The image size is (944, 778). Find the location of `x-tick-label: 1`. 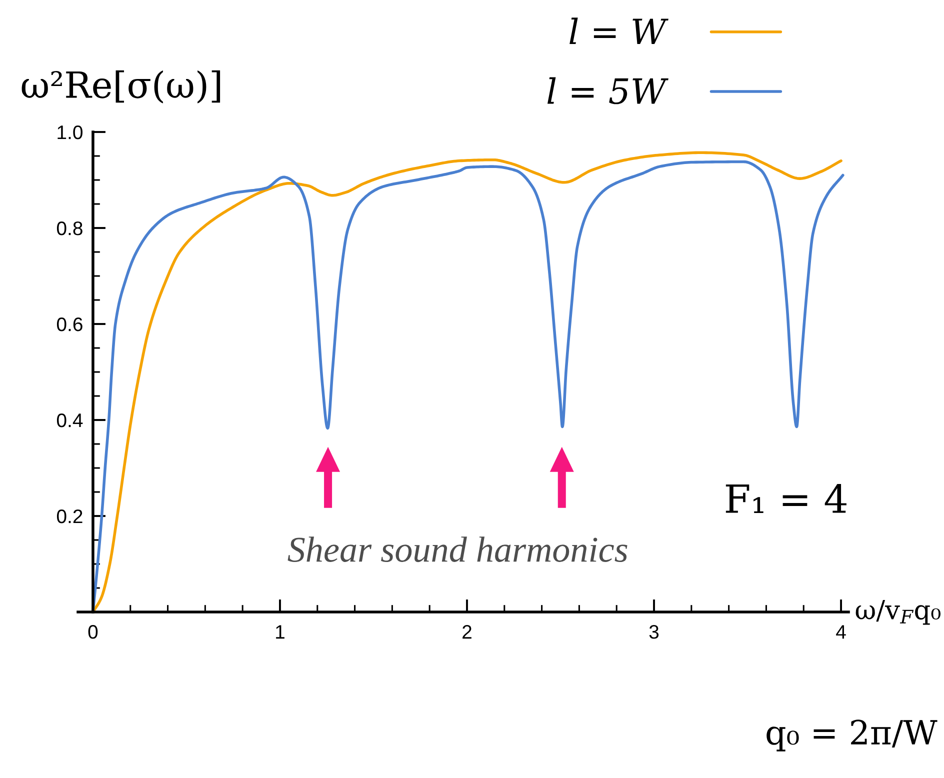

x-tick-label: 1 is located at coordinates (280, 632).